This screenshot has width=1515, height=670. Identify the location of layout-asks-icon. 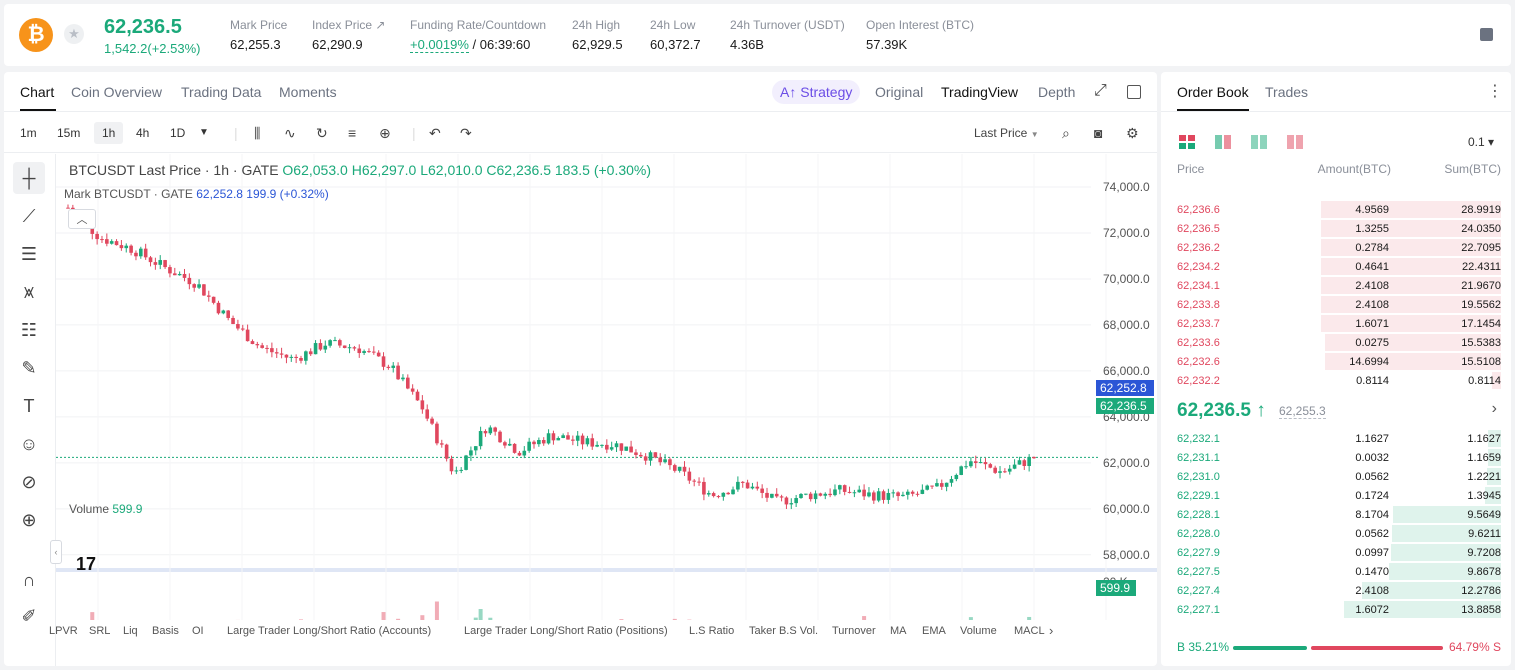
(1295, 142).